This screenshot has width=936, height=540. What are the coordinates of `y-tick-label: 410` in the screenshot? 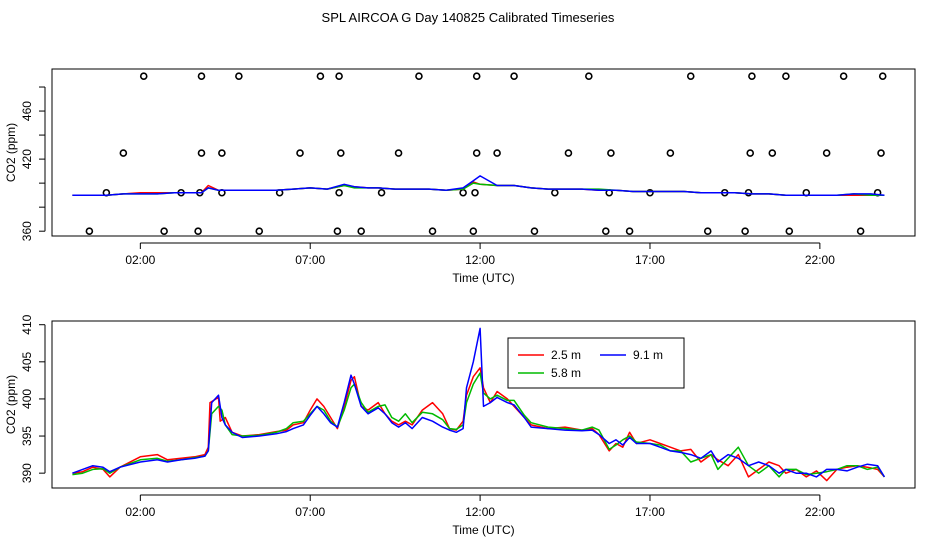 It's located at (27, 324).